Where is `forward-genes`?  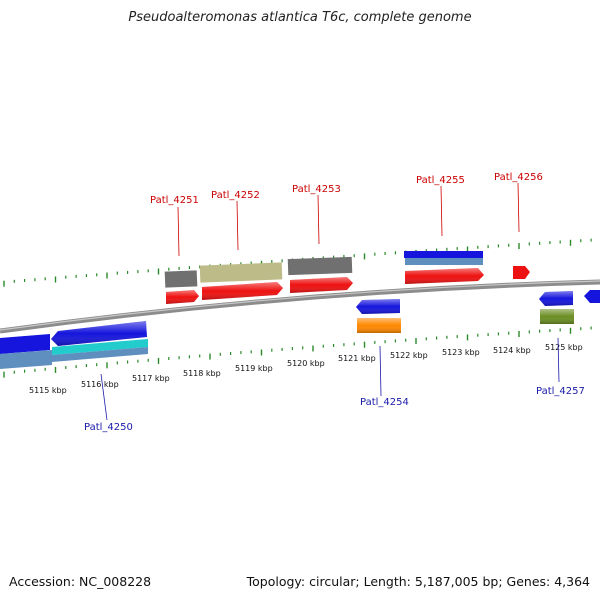
forward-genes is located at coordinates (347, 277).